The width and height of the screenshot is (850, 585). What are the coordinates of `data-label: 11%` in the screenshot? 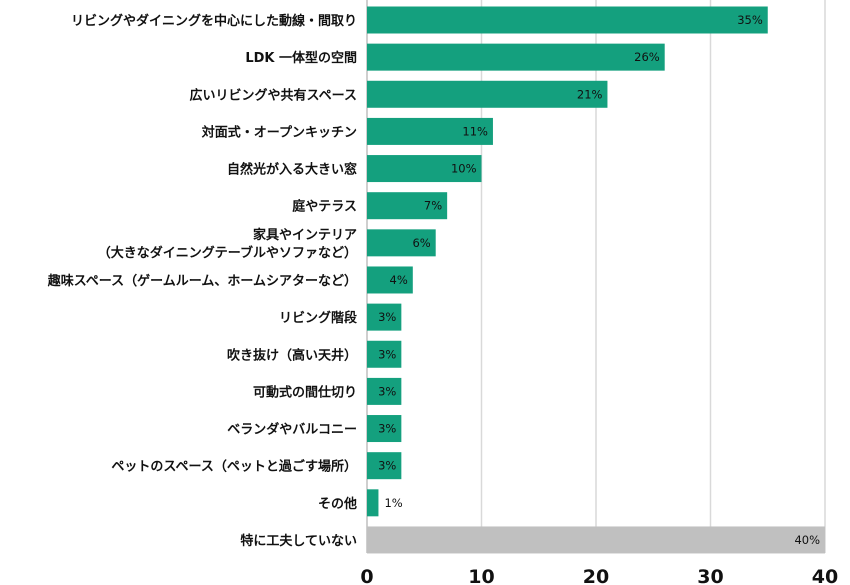 It's located at (475, 131).